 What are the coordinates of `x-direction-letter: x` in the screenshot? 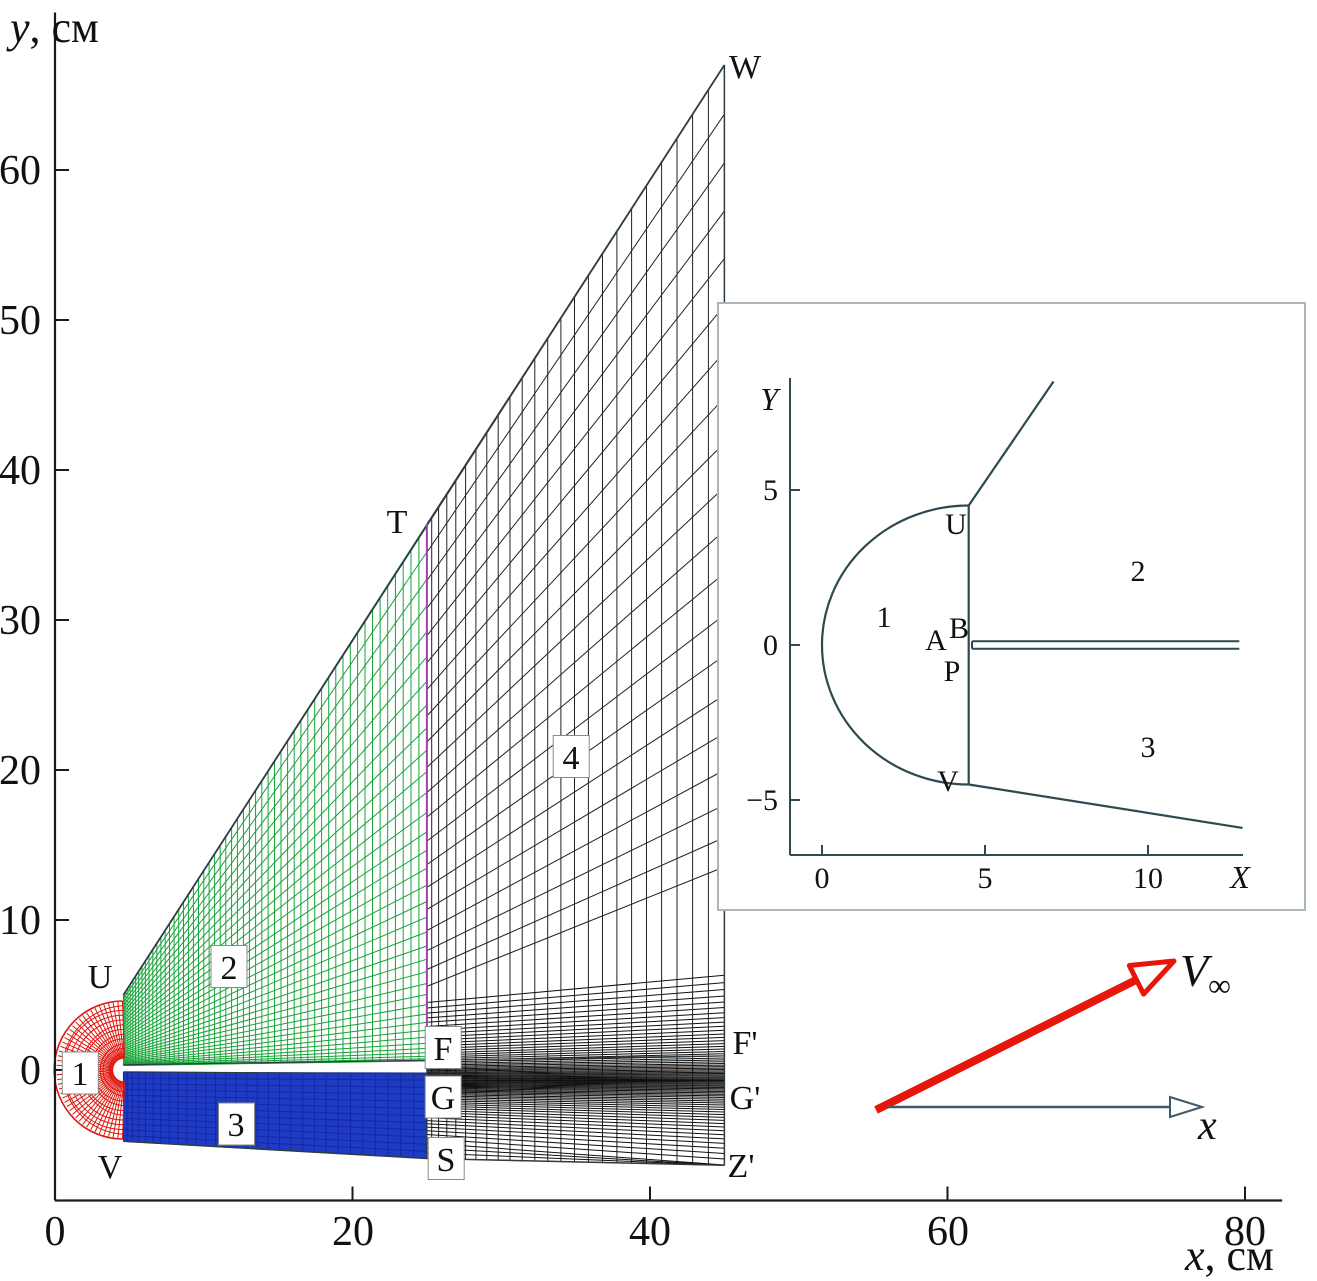 It's located at (1207, 1126).